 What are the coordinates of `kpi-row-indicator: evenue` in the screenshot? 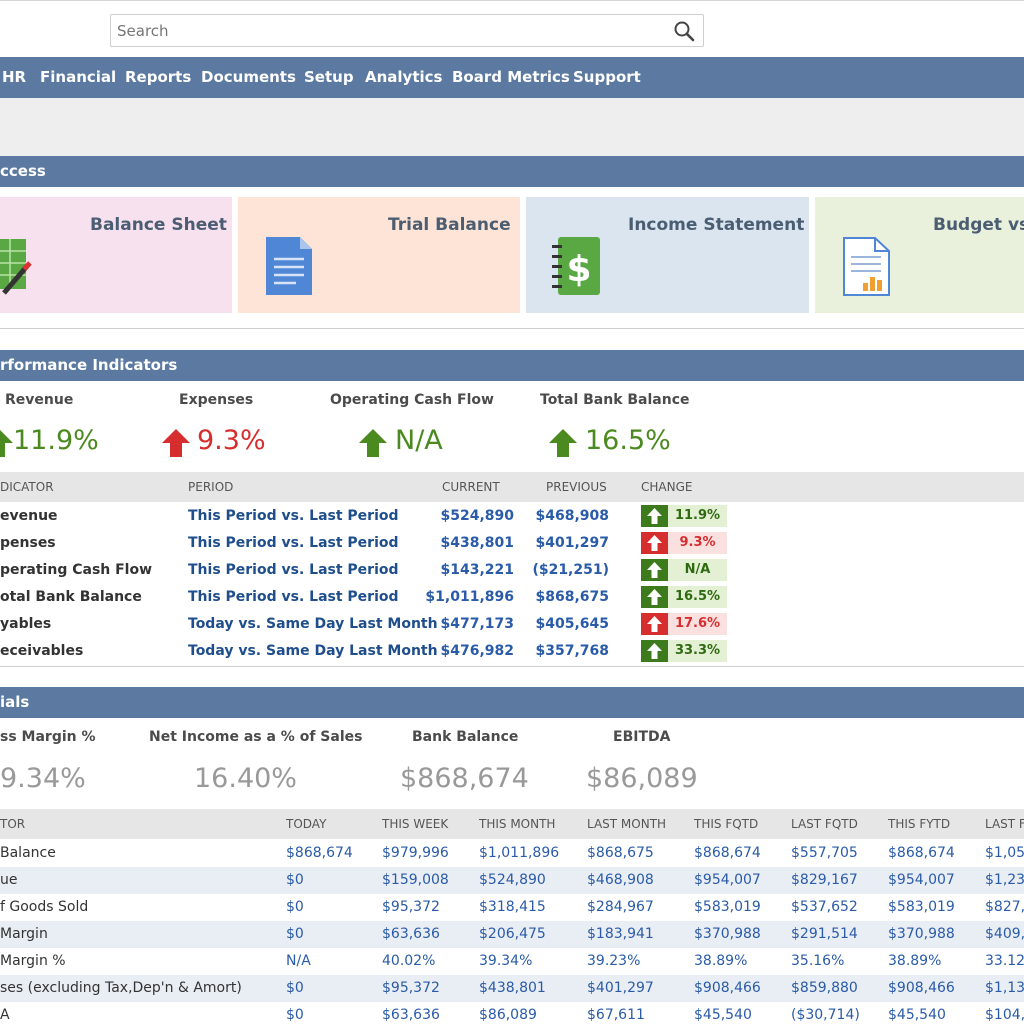 It's located at (29, 516).